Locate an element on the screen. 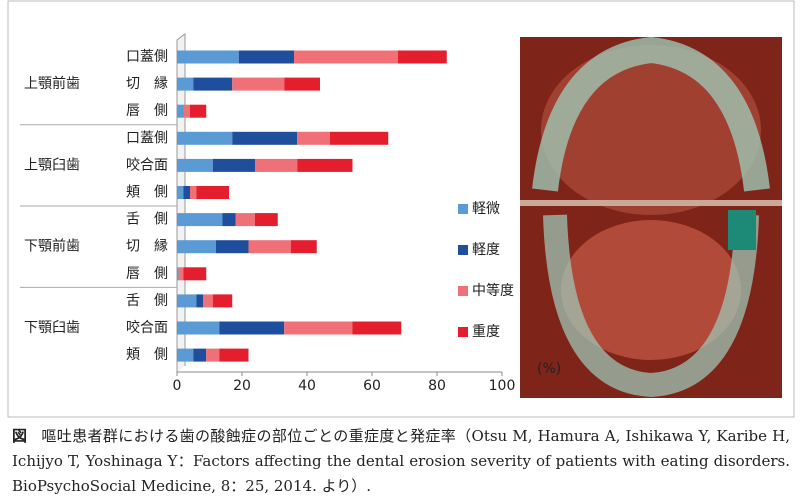 The image size is (800, 504). severe-area is located at coordinates (742, 230).